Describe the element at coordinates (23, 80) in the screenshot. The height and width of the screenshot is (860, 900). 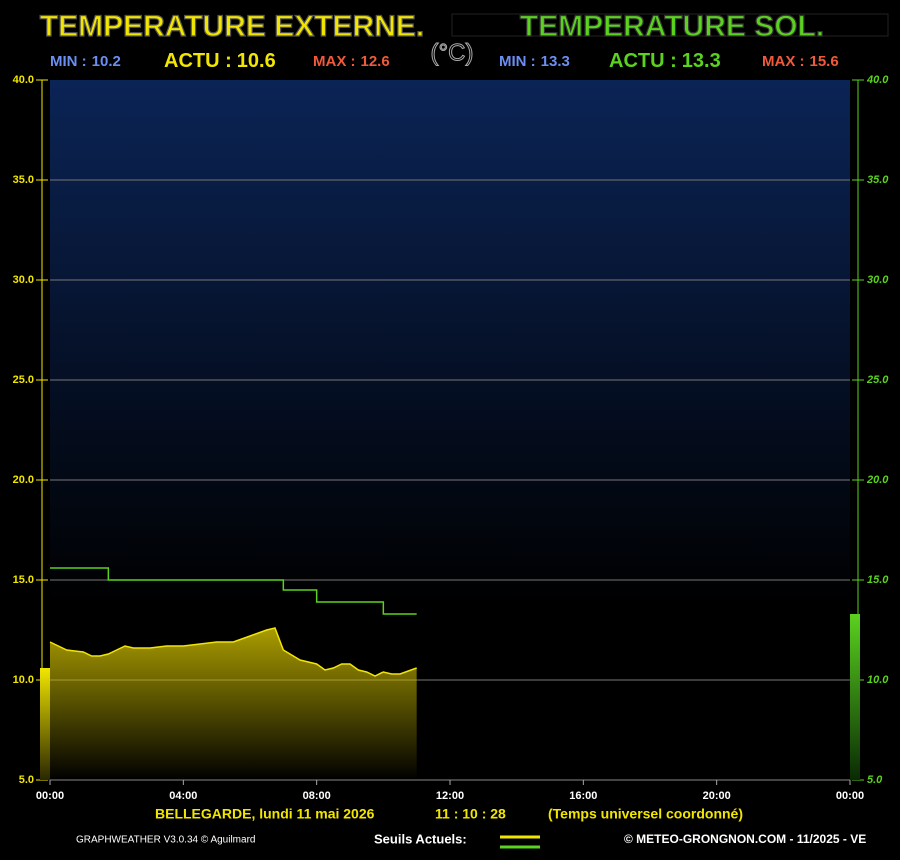
I see `y-tick-label: 40.0` at that location.